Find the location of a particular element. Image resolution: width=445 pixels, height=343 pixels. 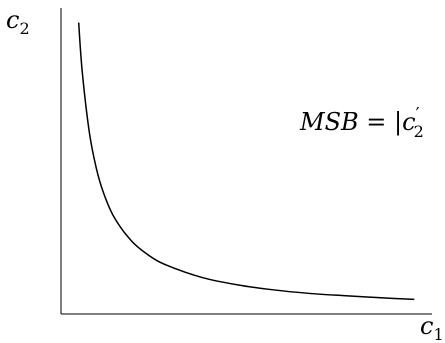

msb-equals: = is located at coordinates (376, 122).